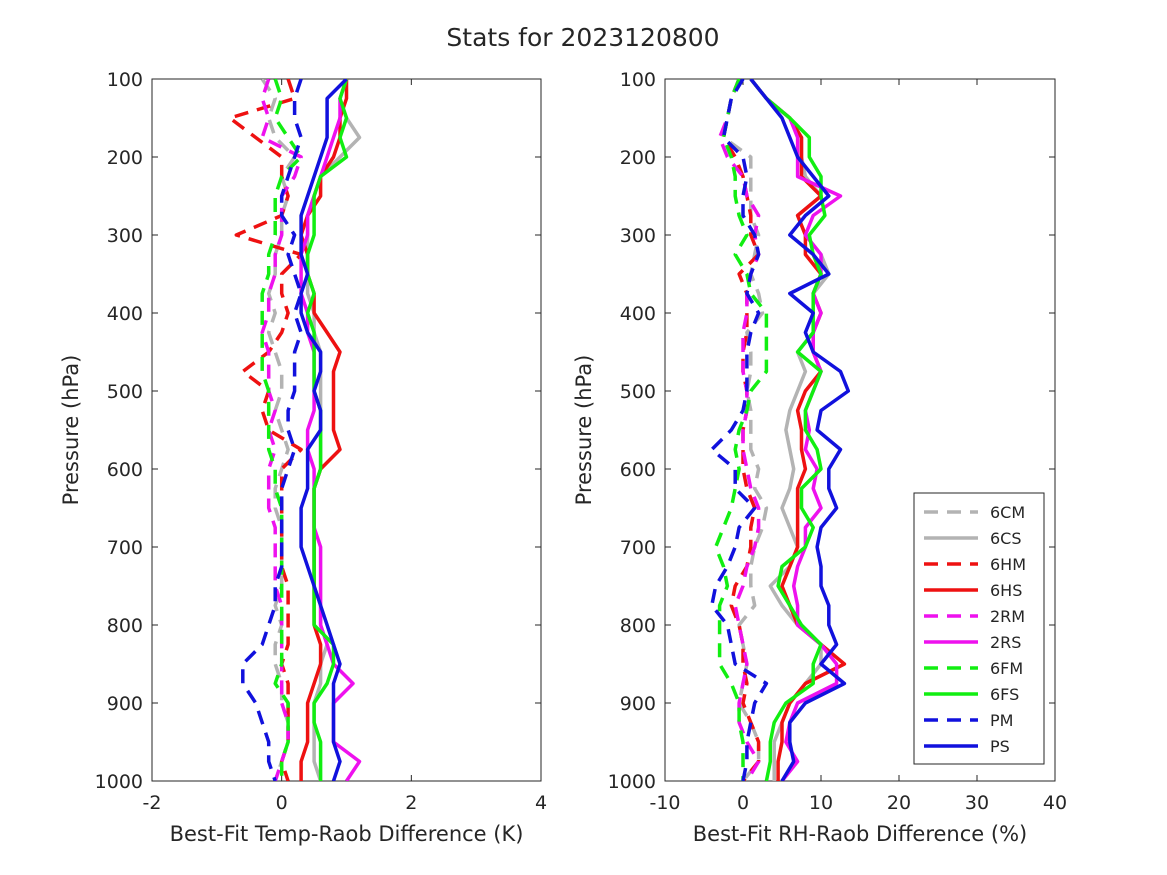 The image size is (1167, 875). I want to click on legend: 6CM 6CS 6HM 6HS 2RM 2RS 6FM 6FS PM PS, so click(979, 628).